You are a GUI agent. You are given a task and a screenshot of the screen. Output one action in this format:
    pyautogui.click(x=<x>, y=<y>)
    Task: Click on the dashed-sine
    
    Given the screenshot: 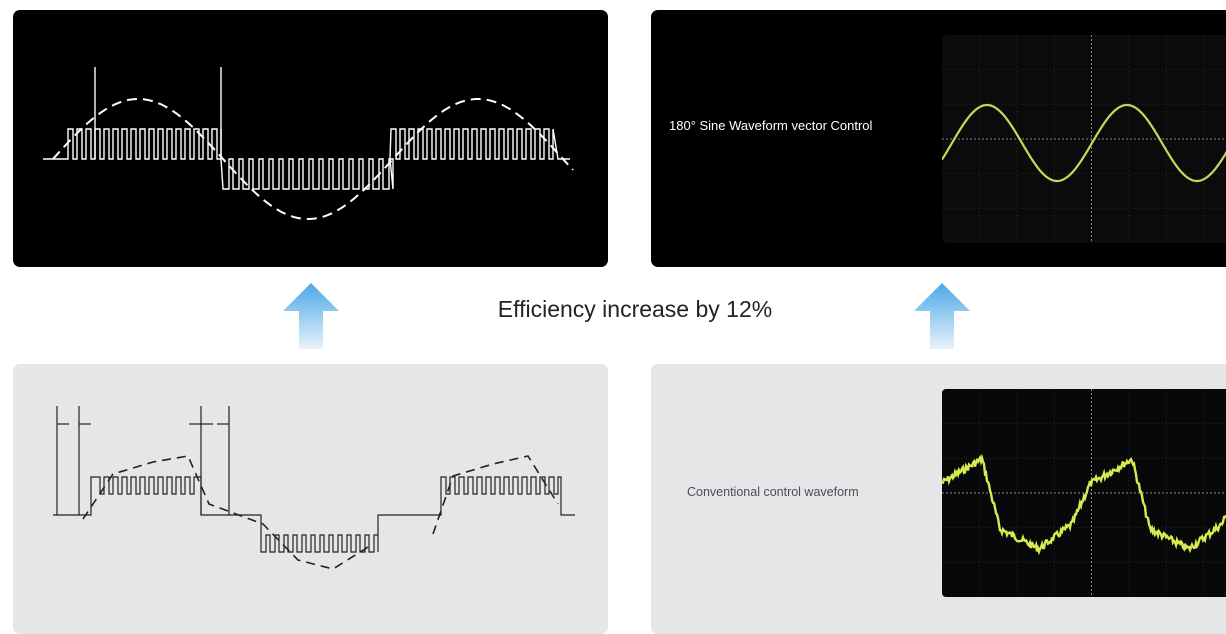 What is the action you would take?
    pyautogui.click(x=313, y=159)
    